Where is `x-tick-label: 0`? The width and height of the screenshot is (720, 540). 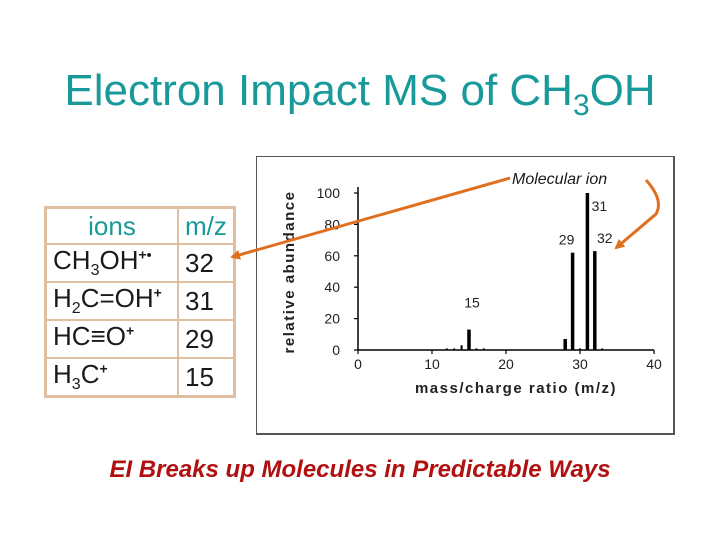
x-tick-label: 0 is located at coordinates (358, 364).